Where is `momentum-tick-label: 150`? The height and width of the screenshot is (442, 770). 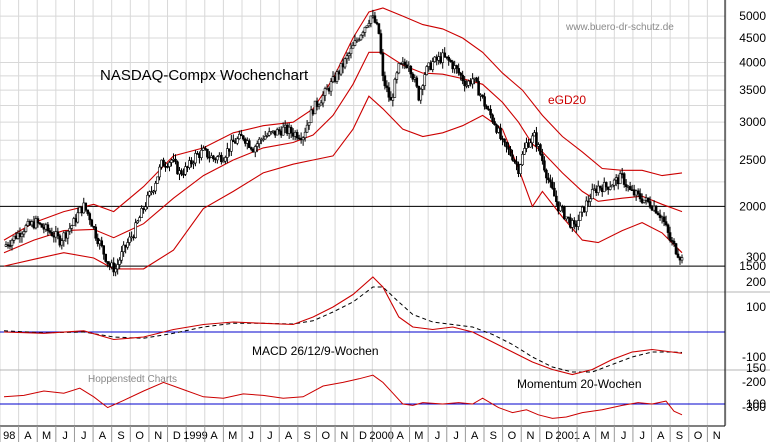 momentum-tick-label: 150 is located at coordinates (756, 368).